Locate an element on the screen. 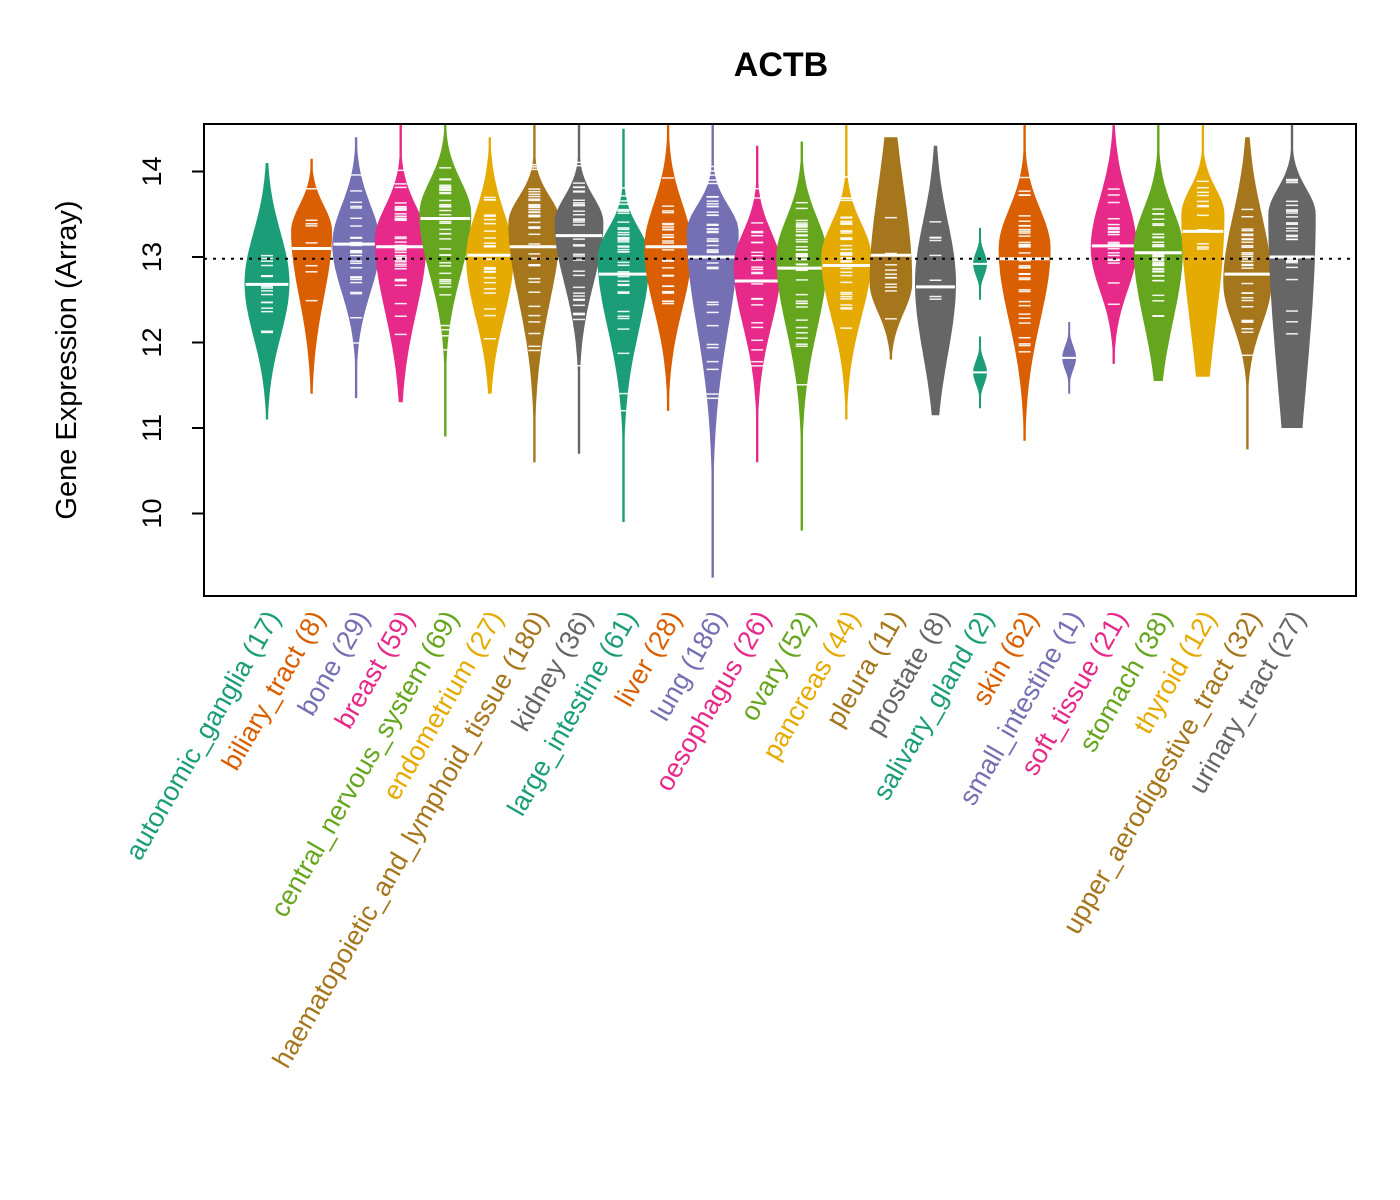 The height and width of the screenshot is (1200, 1400). violin-prostate is located at coordinates (935, 280).